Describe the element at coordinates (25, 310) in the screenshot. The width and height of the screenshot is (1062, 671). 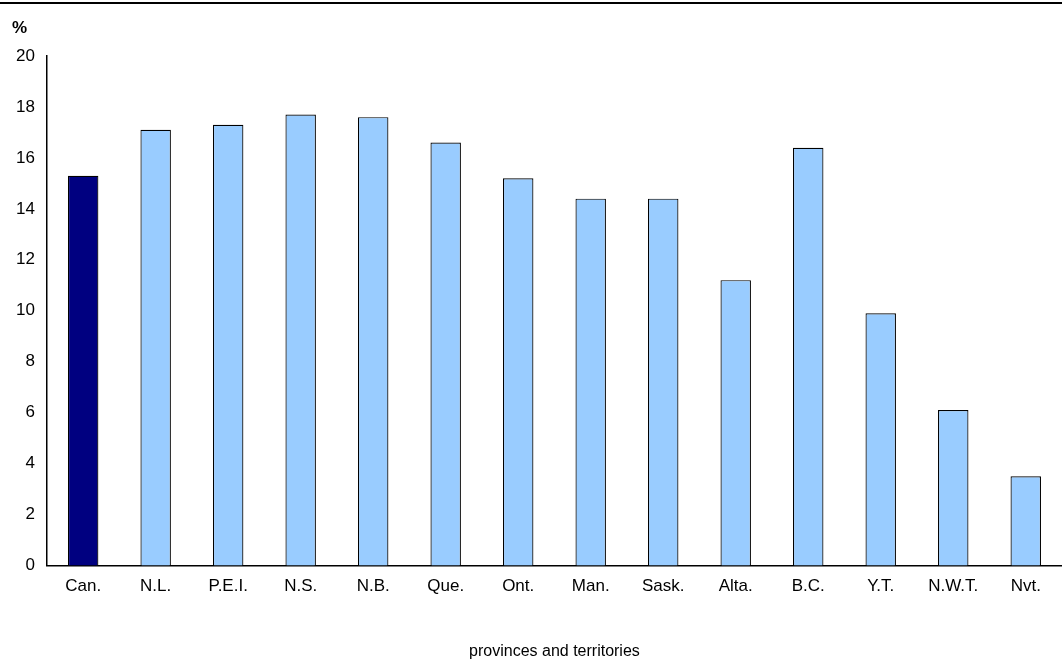
I see `y-tick-label: 10` at that location.